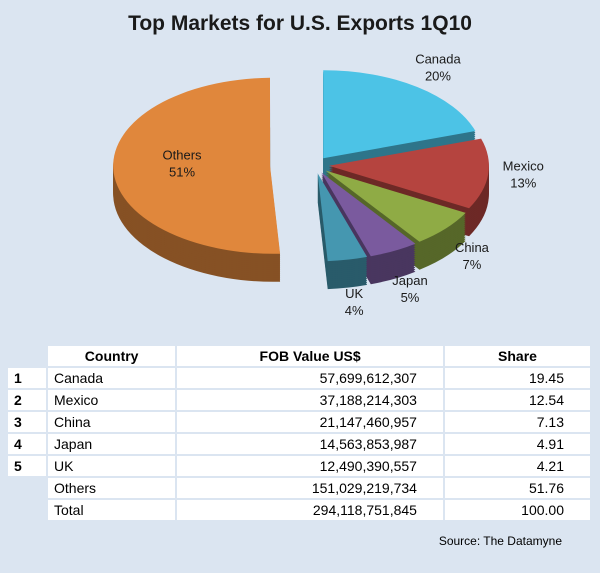 The height and width of the screenshot is (573, 600). Describe the element at coordinates (517, 466) in the screenshot. I see `share-cell: 4.21` at that location.